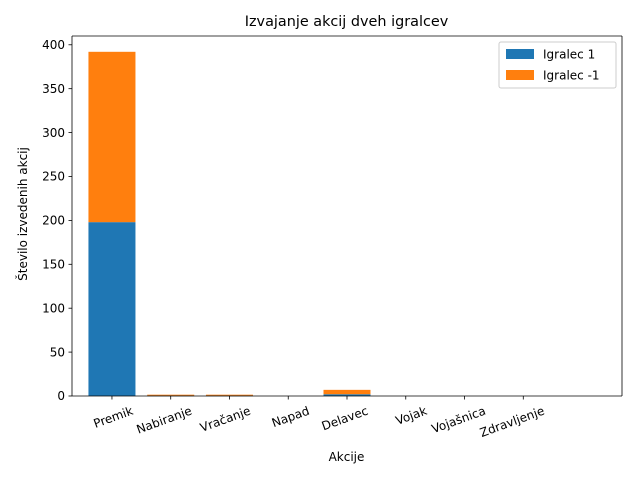  Describe the element at coordinates (569, 55) in the screenshot. I see `legend-label-series-1: Igralec 1` at that location.